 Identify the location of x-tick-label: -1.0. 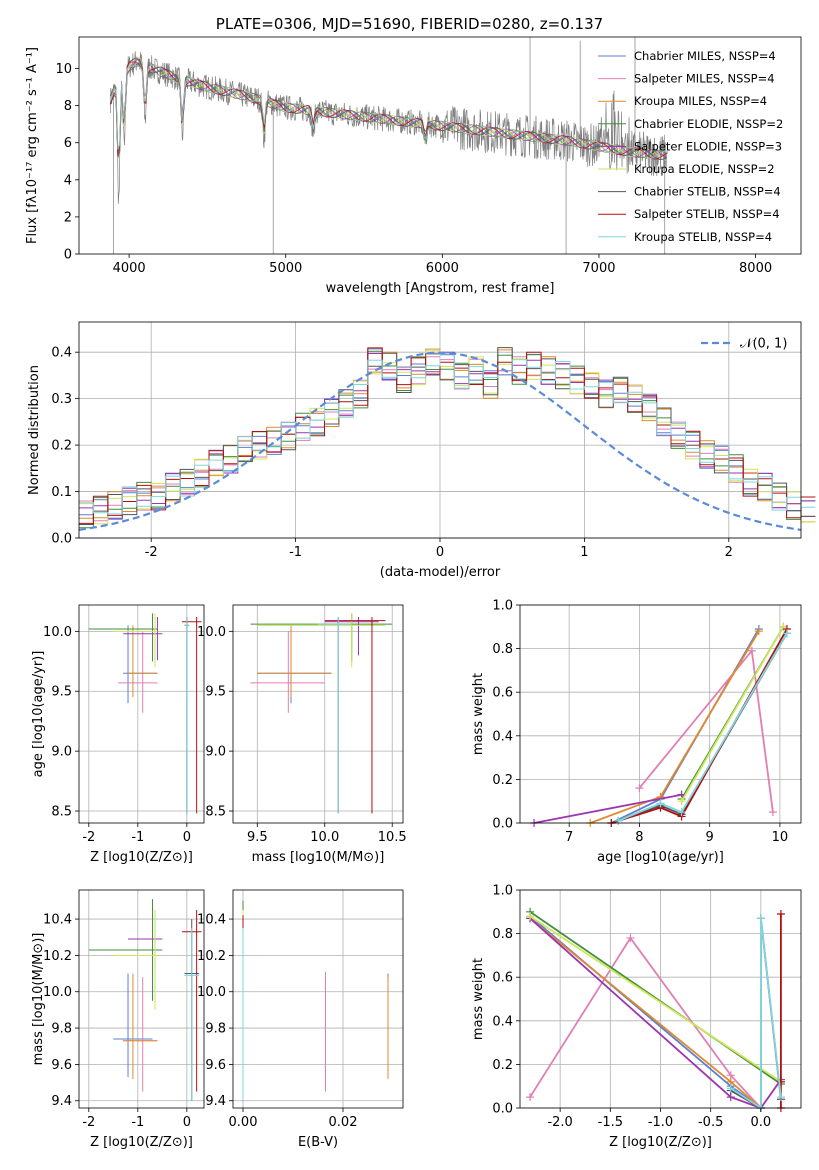
(660, 1122).